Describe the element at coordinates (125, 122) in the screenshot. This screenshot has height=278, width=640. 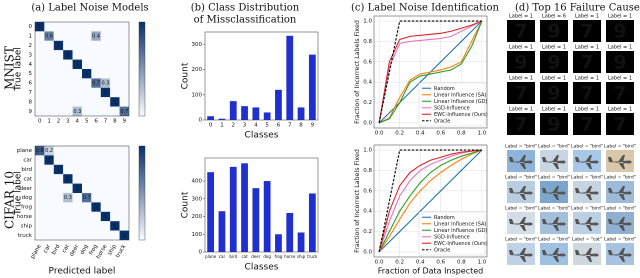
I see `x-tick-label: 9` at that location.